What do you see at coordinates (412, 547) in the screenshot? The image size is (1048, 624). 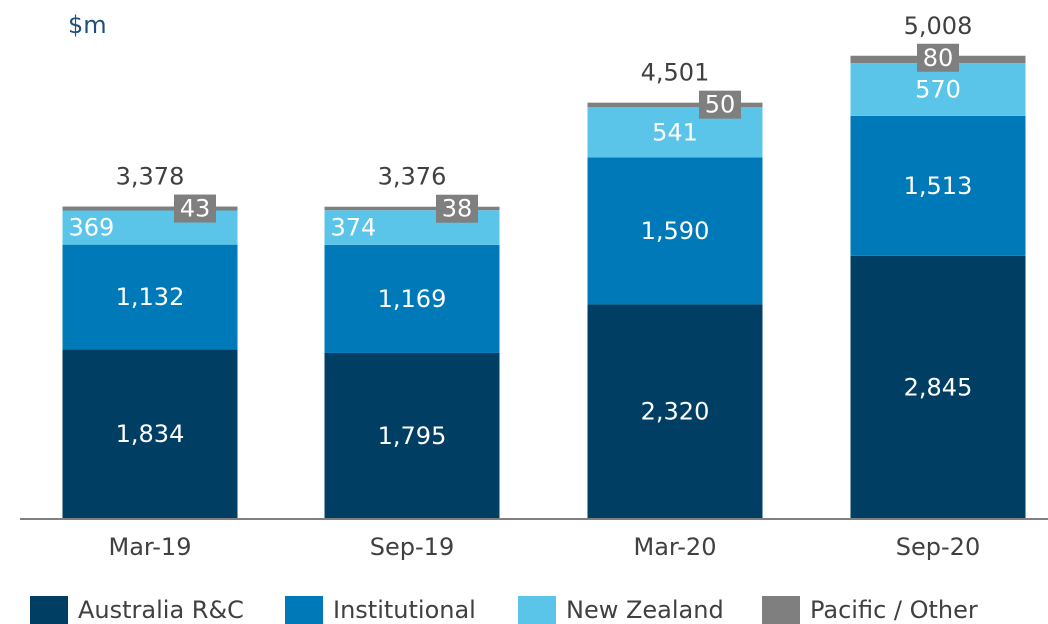 I see `x-tick-label: Sep-19` at bounding box center [412, 547].